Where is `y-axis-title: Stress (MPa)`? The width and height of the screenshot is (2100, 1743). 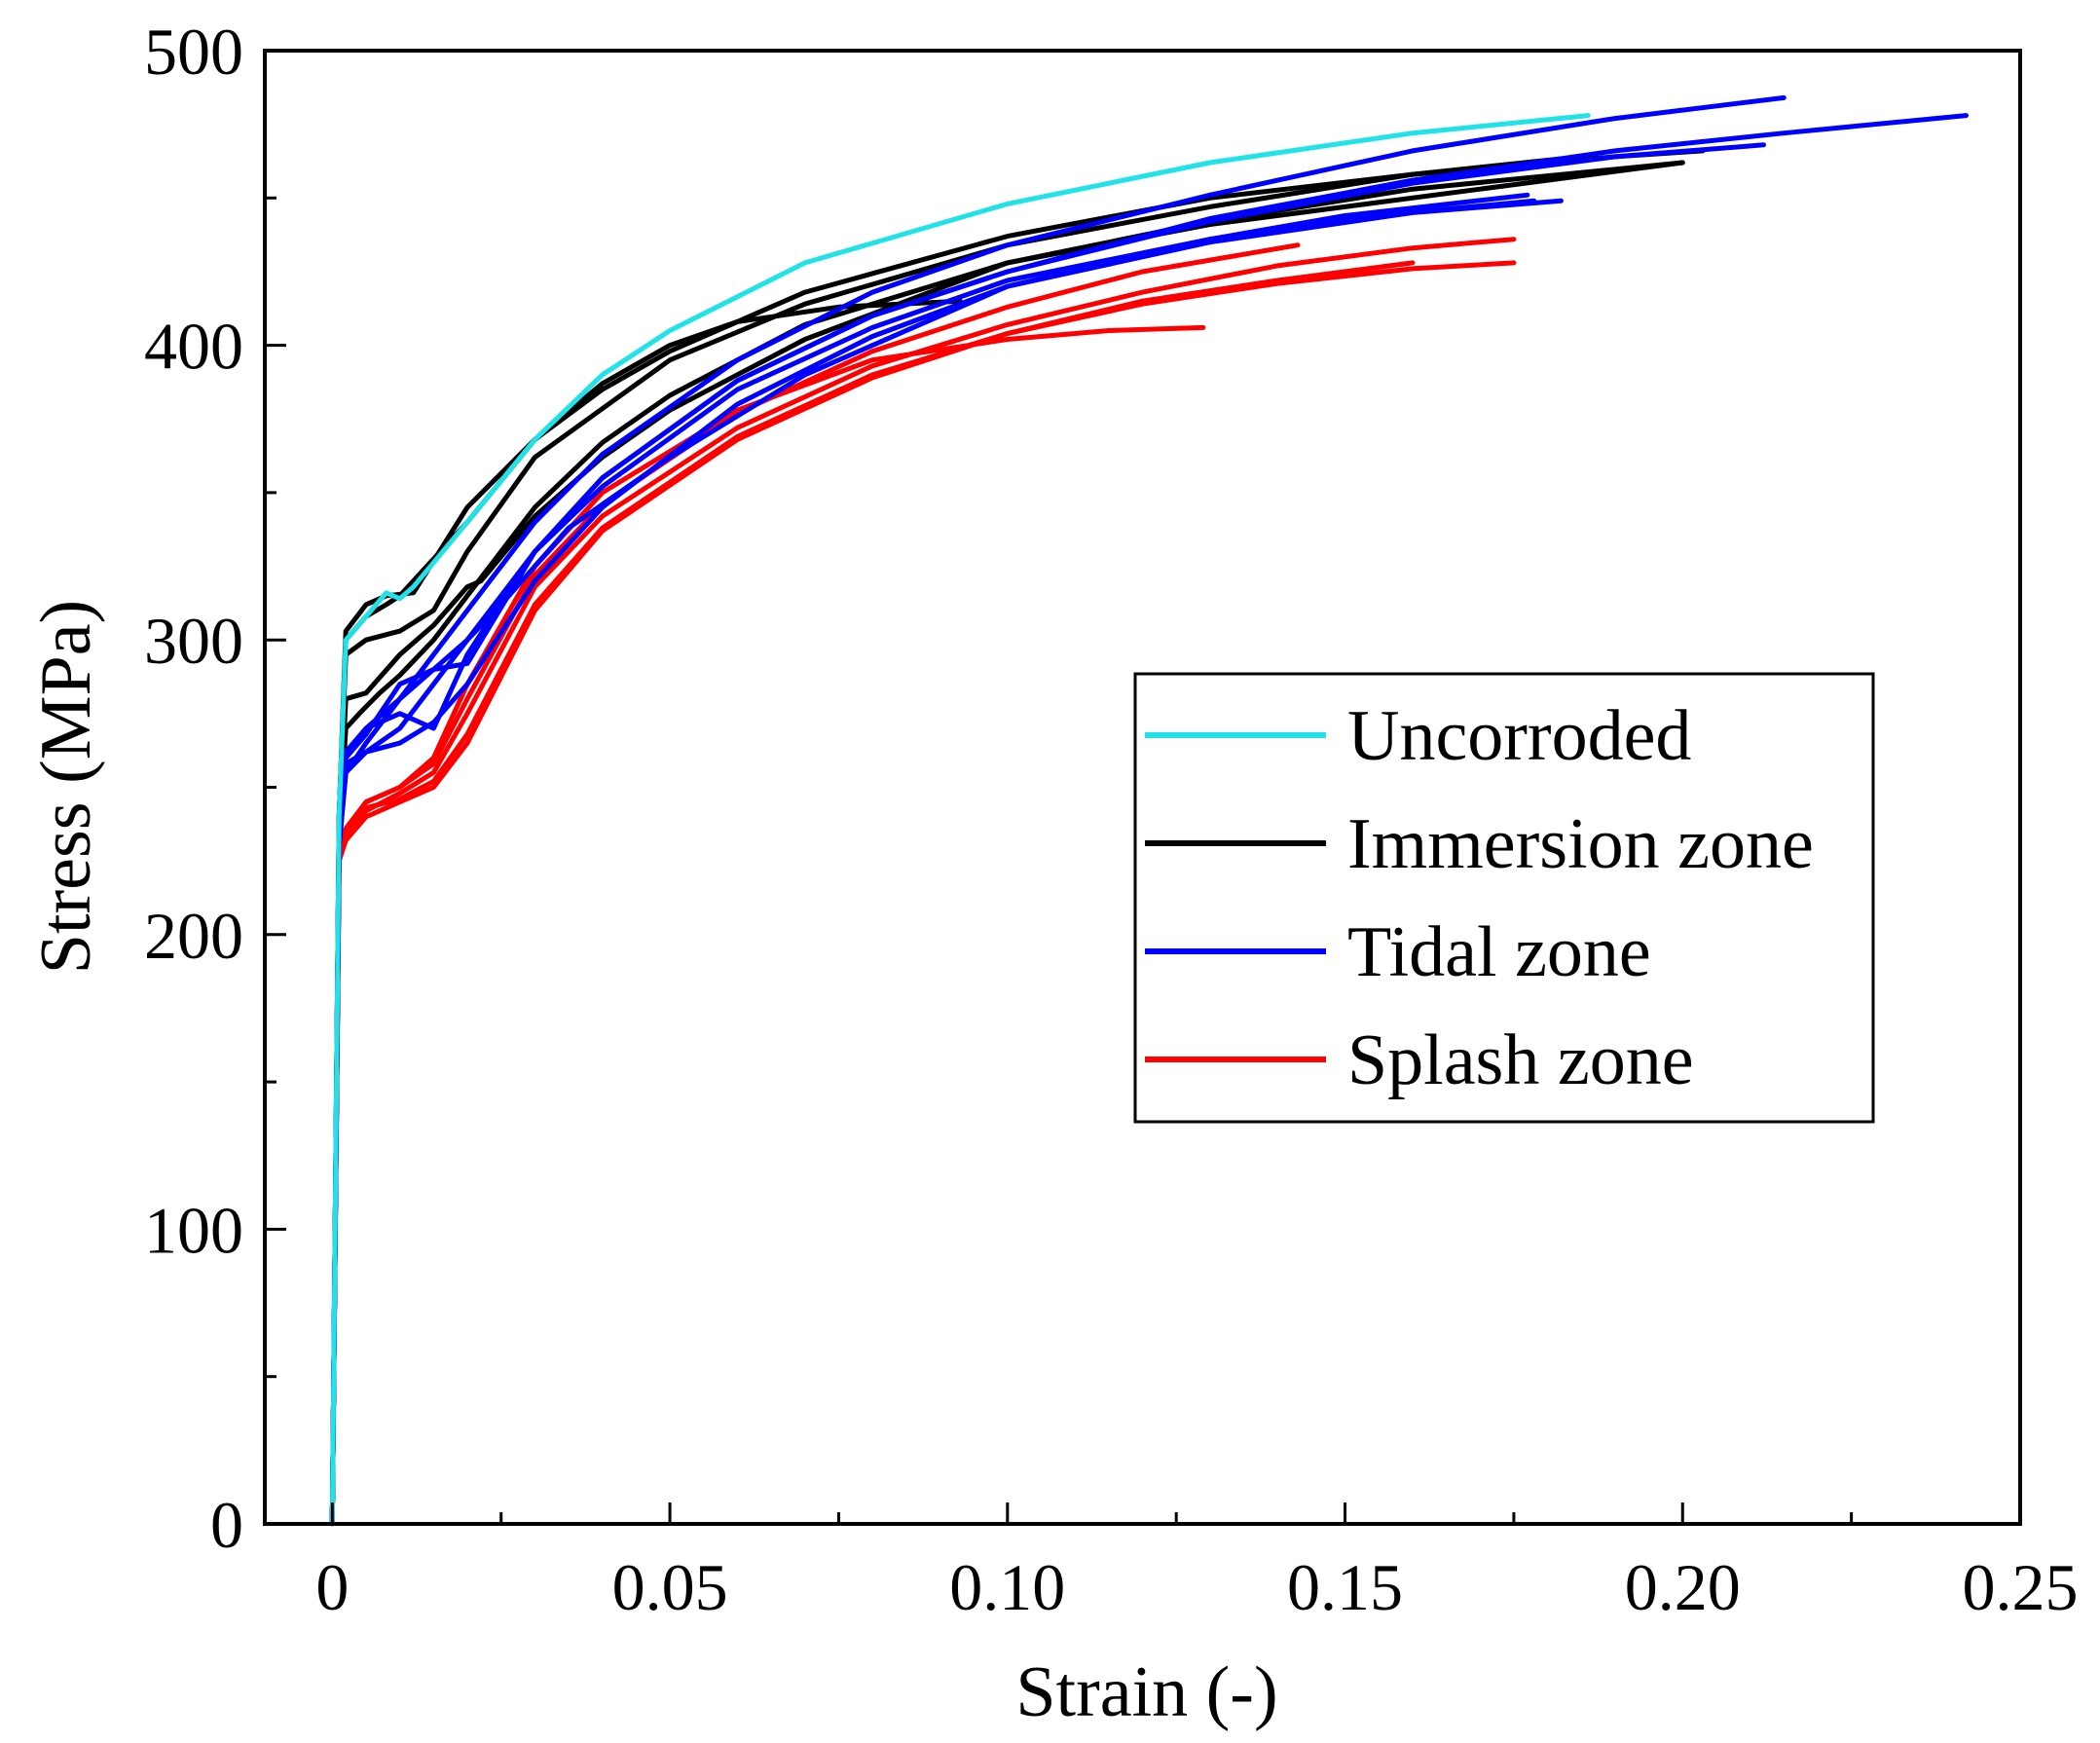
y-axis-title: Stress (MPa) is located at coordinates (66, 787).